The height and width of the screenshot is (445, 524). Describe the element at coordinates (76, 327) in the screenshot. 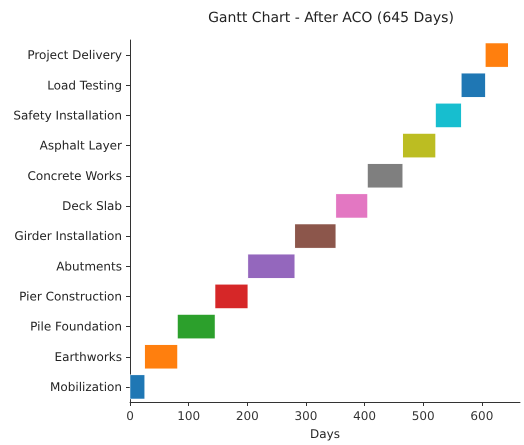

I see `y-tick-label: Pile Foundation` at that location.